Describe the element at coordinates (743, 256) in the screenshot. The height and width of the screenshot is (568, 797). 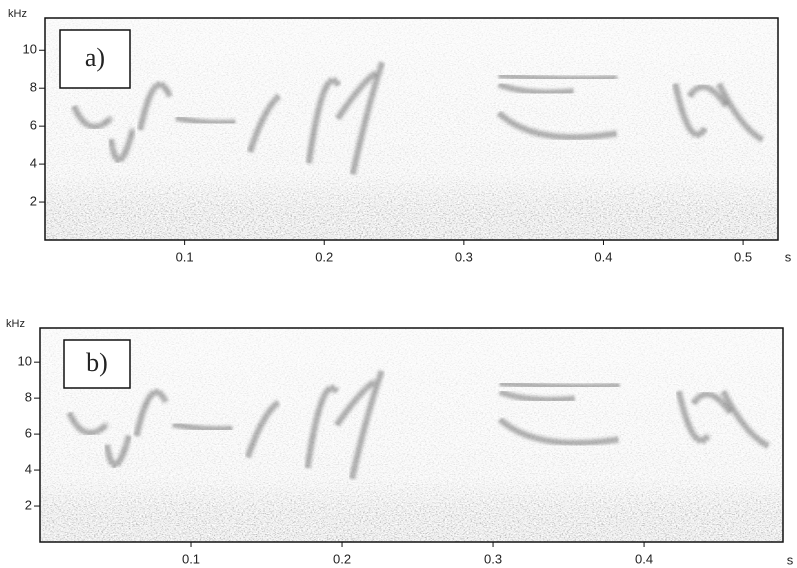
I see `x-tick-label: 0.5` at that location.